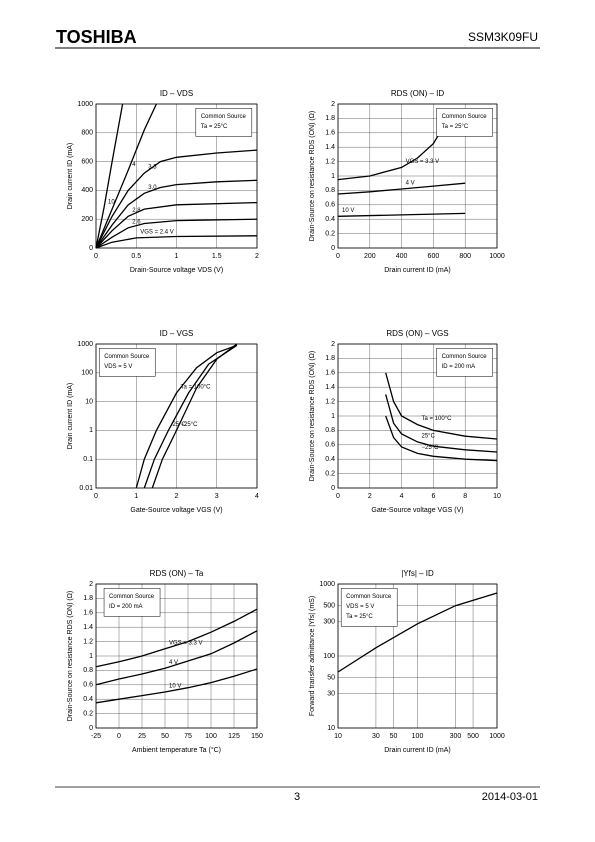 The width and height of the screenshot is (595, 842). I want to click on y-tick-label: 1.4, so click(330, 387).